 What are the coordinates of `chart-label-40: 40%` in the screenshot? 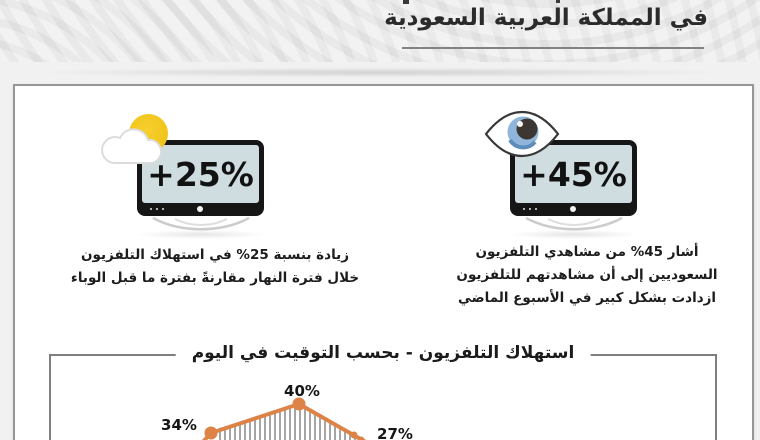 It's located at (302, 391).